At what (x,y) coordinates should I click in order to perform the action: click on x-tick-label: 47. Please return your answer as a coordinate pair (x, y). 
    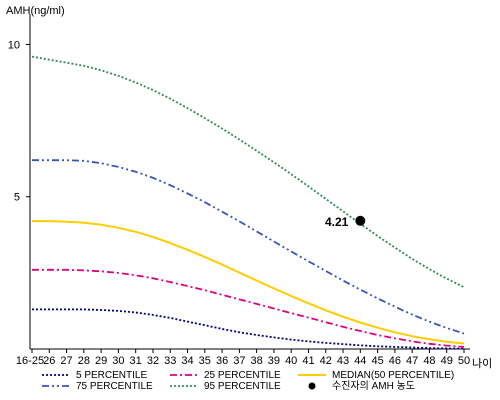
    Looking at the image, I should click on (412, 361).